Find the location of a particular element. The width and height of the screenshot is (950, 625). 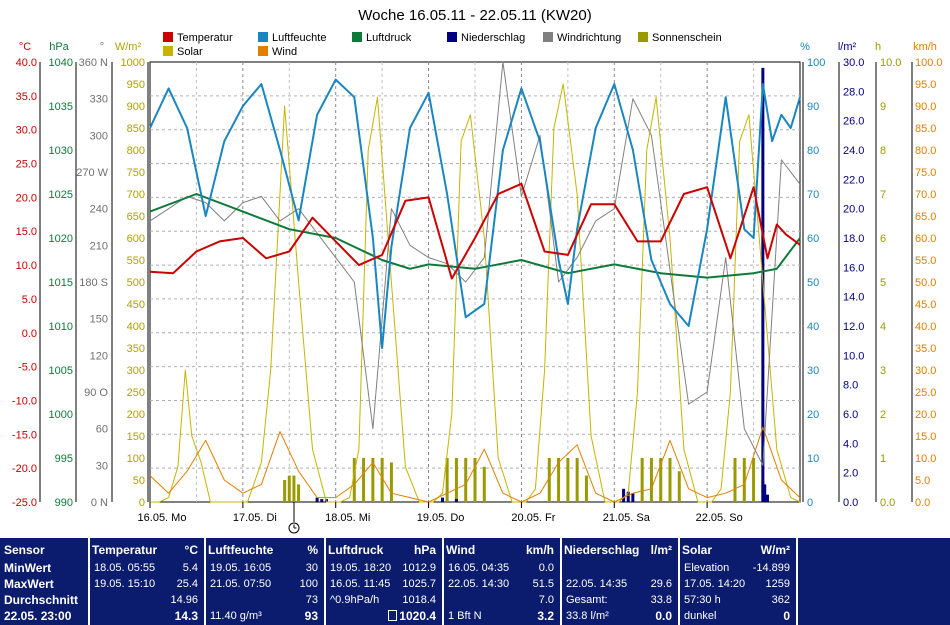

rain-axis-unit: l/m² is located at coordinates (847, 47).